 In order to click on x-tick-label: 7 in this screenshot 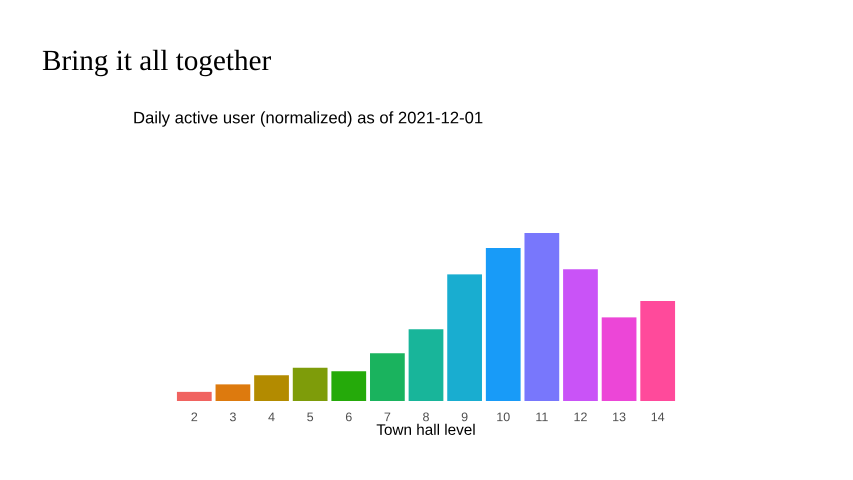, I will do `click(387, 417)`.